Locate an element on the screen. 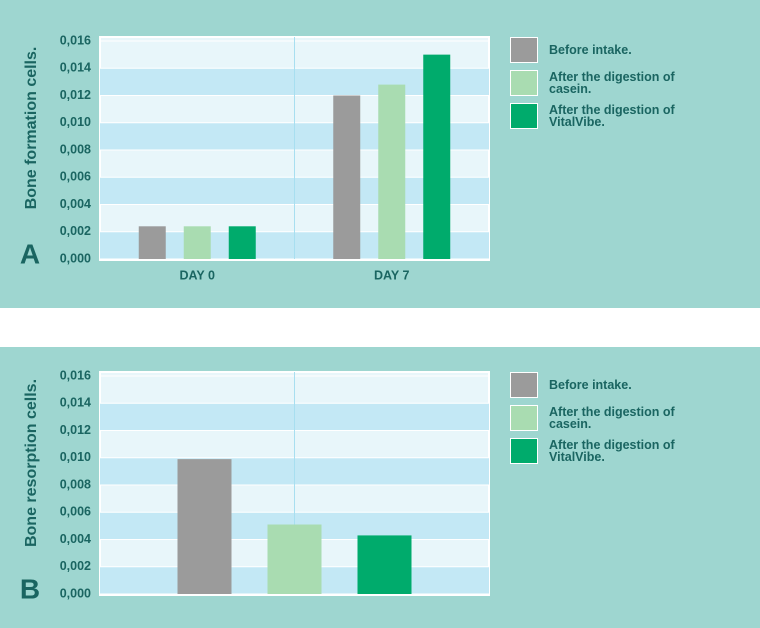  y-axis-label: Bone formation cells. is located at coordinates (31, 128).